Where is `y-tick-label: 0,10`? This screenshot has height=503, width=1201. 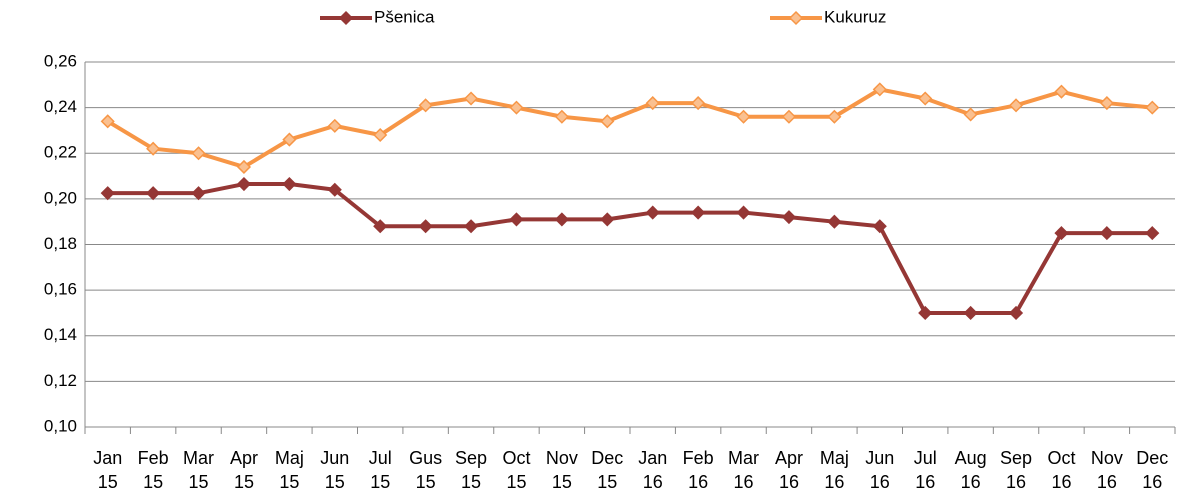
y-tick-label: 0,10 is located at coordinates (60, 425).